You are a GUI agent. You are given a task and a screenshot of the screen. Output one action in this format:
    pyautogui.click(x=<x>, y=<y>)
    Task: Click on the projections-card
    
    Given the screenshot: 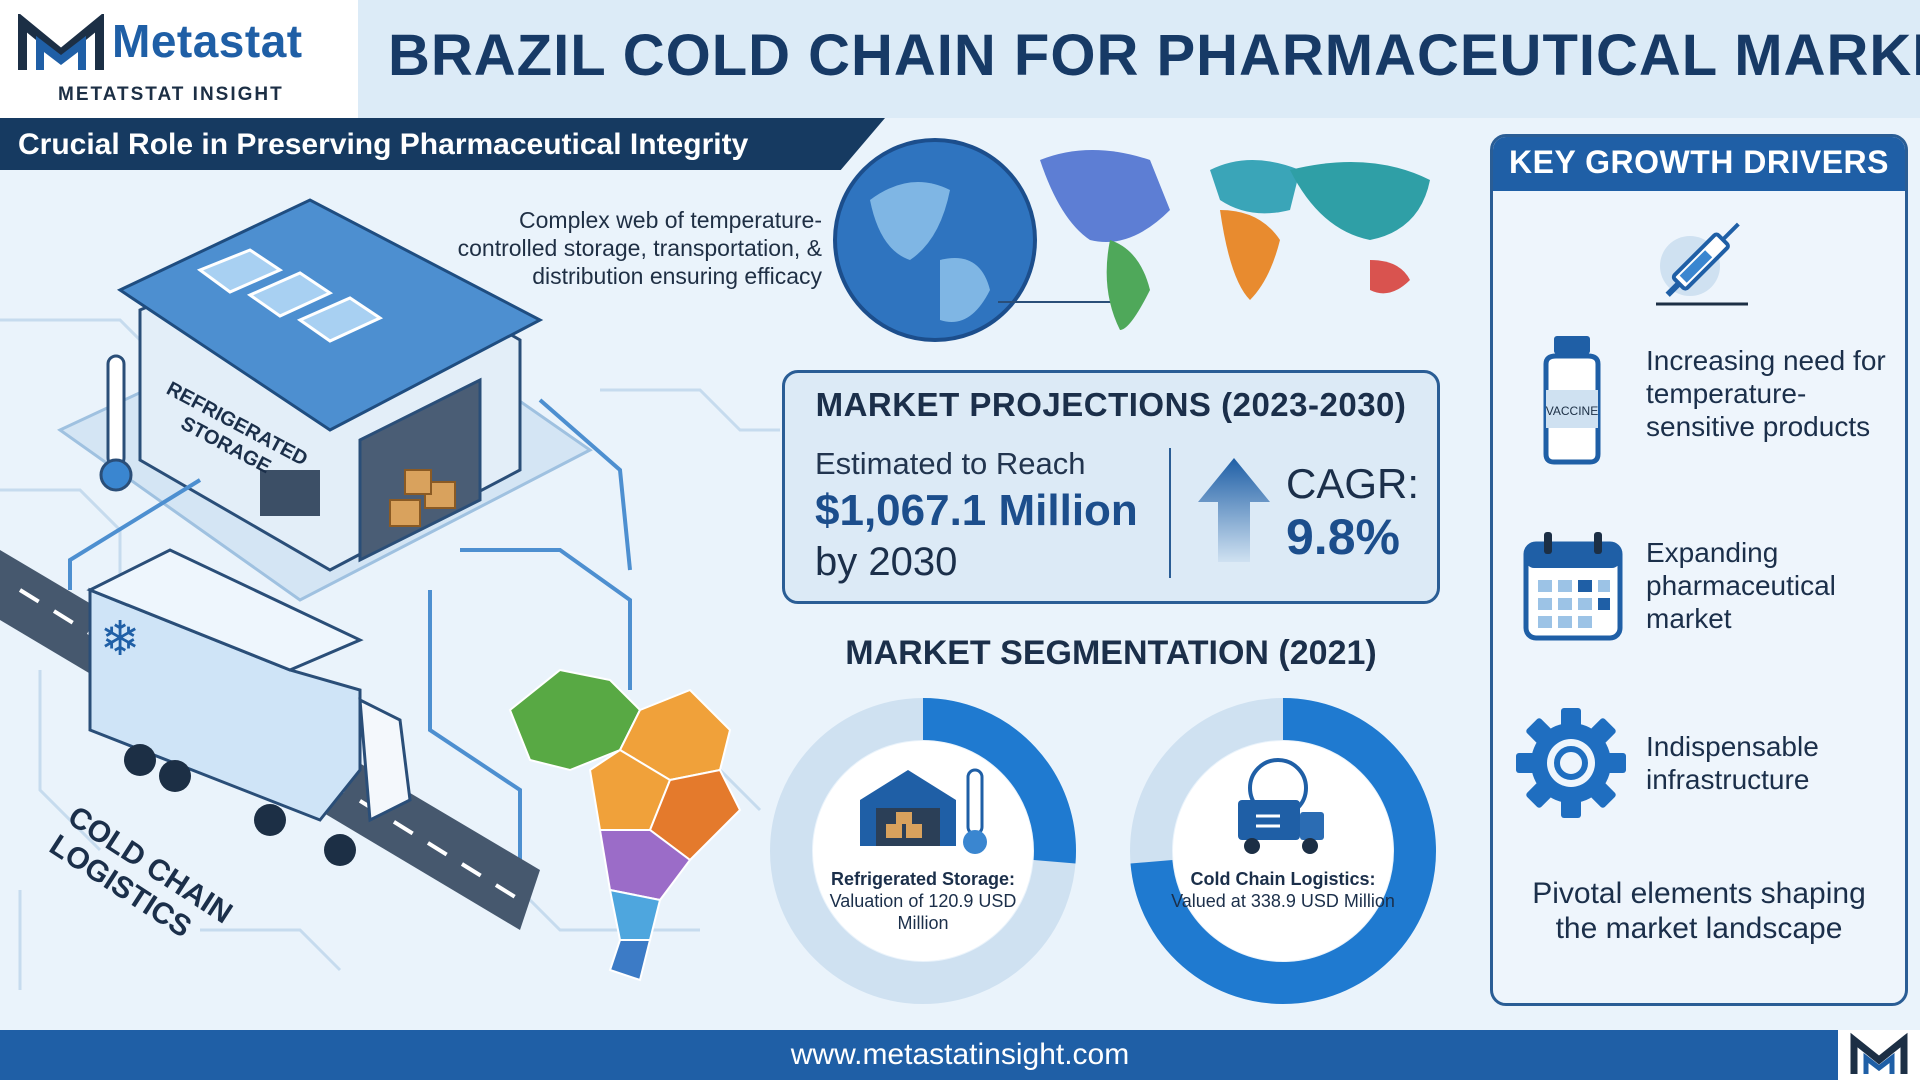 What is the action you would take?
    pyautogui.click(x=1111, y=487)
    